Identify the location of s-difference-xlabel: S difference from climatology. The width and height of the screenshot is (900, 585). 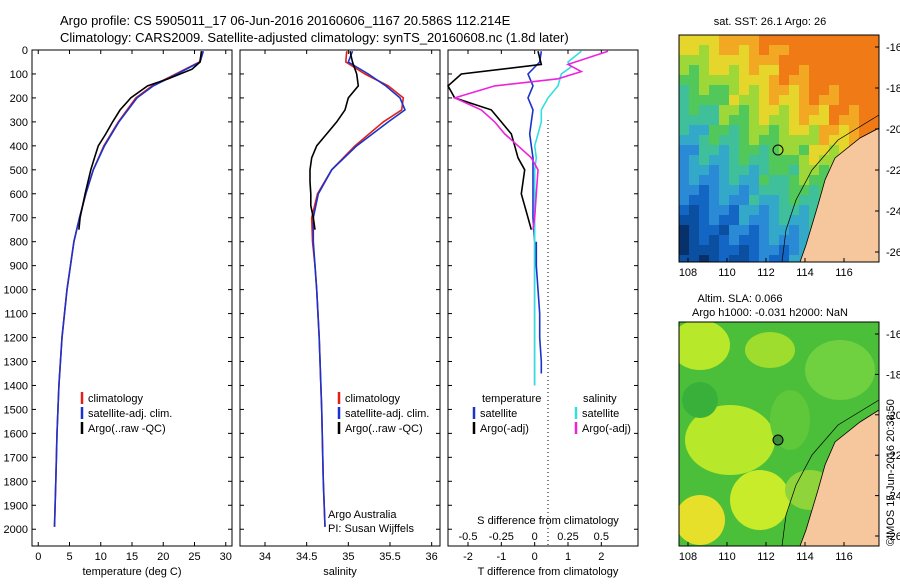
(548, 521).